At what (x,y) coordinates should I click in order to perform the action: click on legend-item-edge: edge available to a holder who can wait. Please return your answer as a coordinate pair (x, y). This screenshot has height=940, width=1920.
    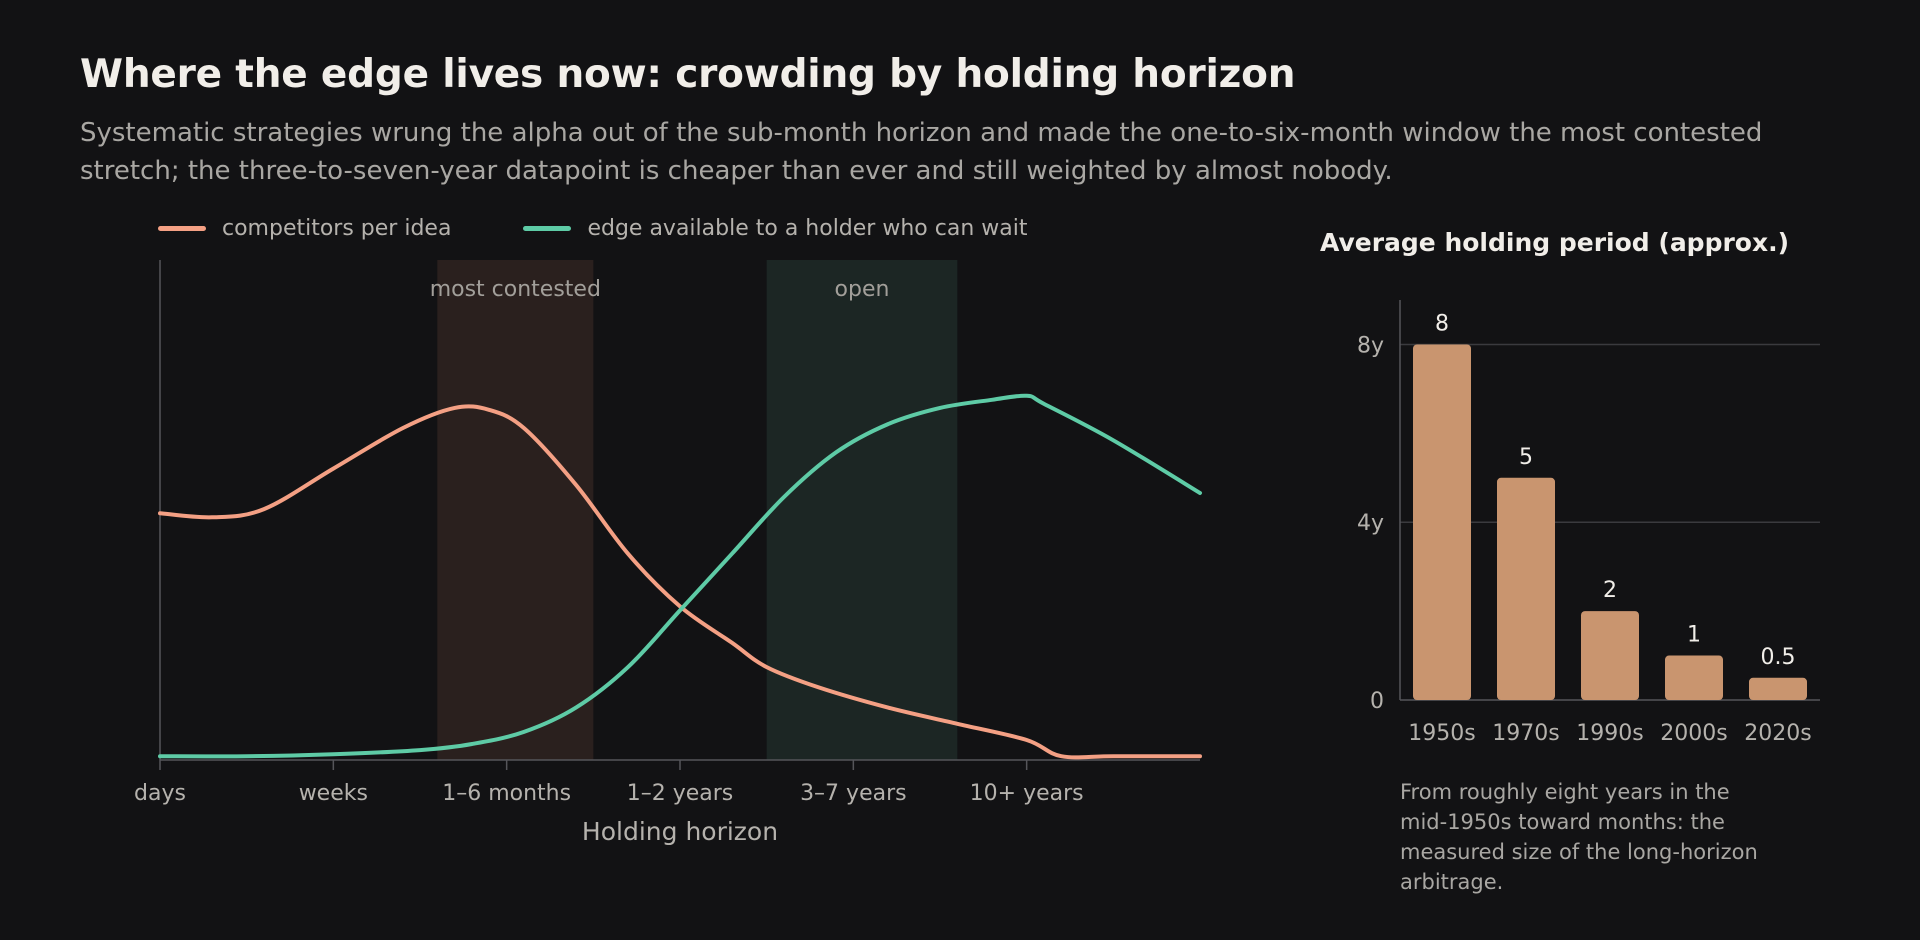
    Looking at the image, I should click on (775, 228).